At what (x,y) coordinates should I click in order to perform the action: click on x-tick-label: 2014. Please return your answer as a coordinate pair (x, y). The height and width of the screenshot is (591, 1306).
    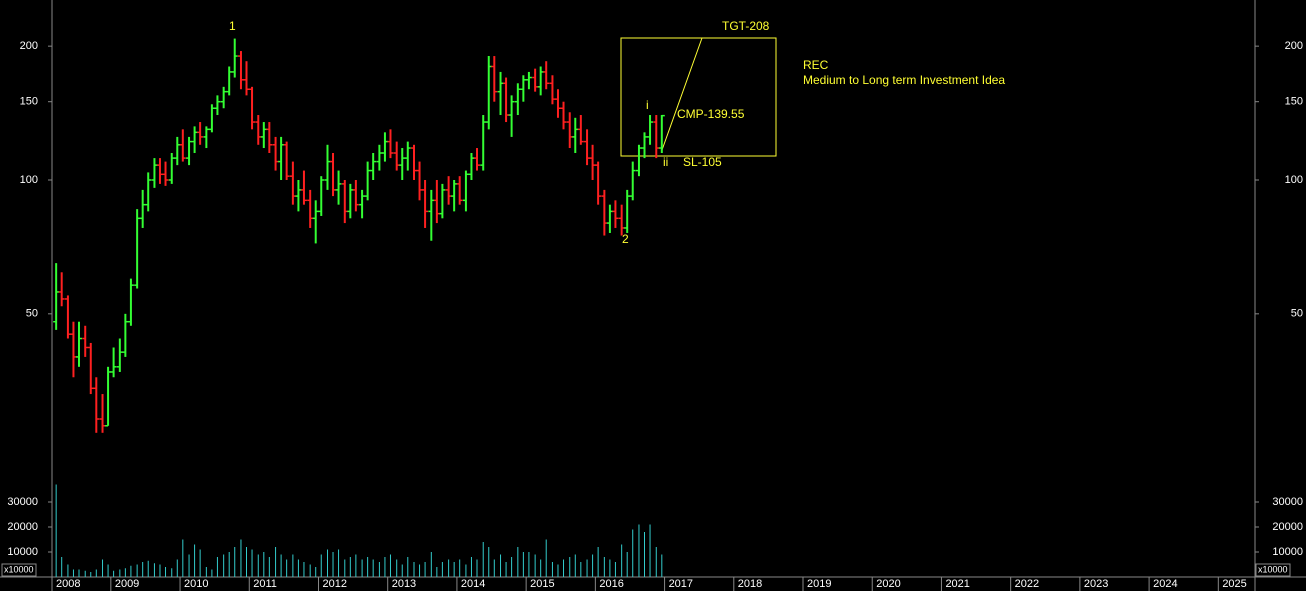
    Looking at the image, I should click on (473, 584).